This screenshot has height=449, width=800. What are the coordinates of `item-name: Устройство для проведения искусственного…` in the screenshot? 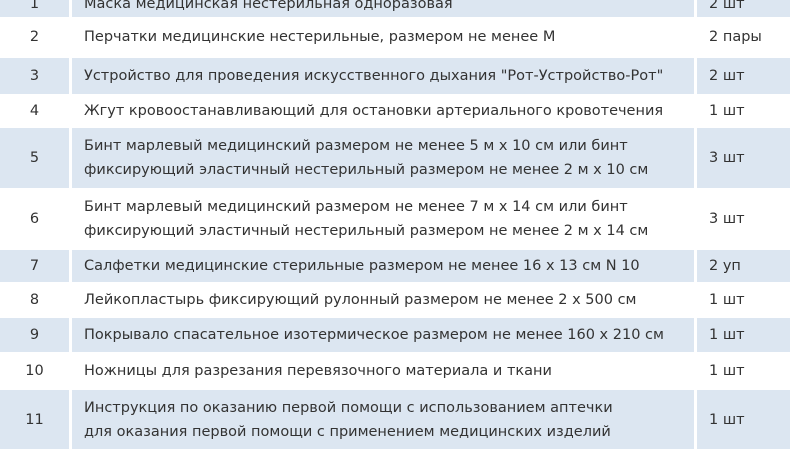 It's located at (374, 76).